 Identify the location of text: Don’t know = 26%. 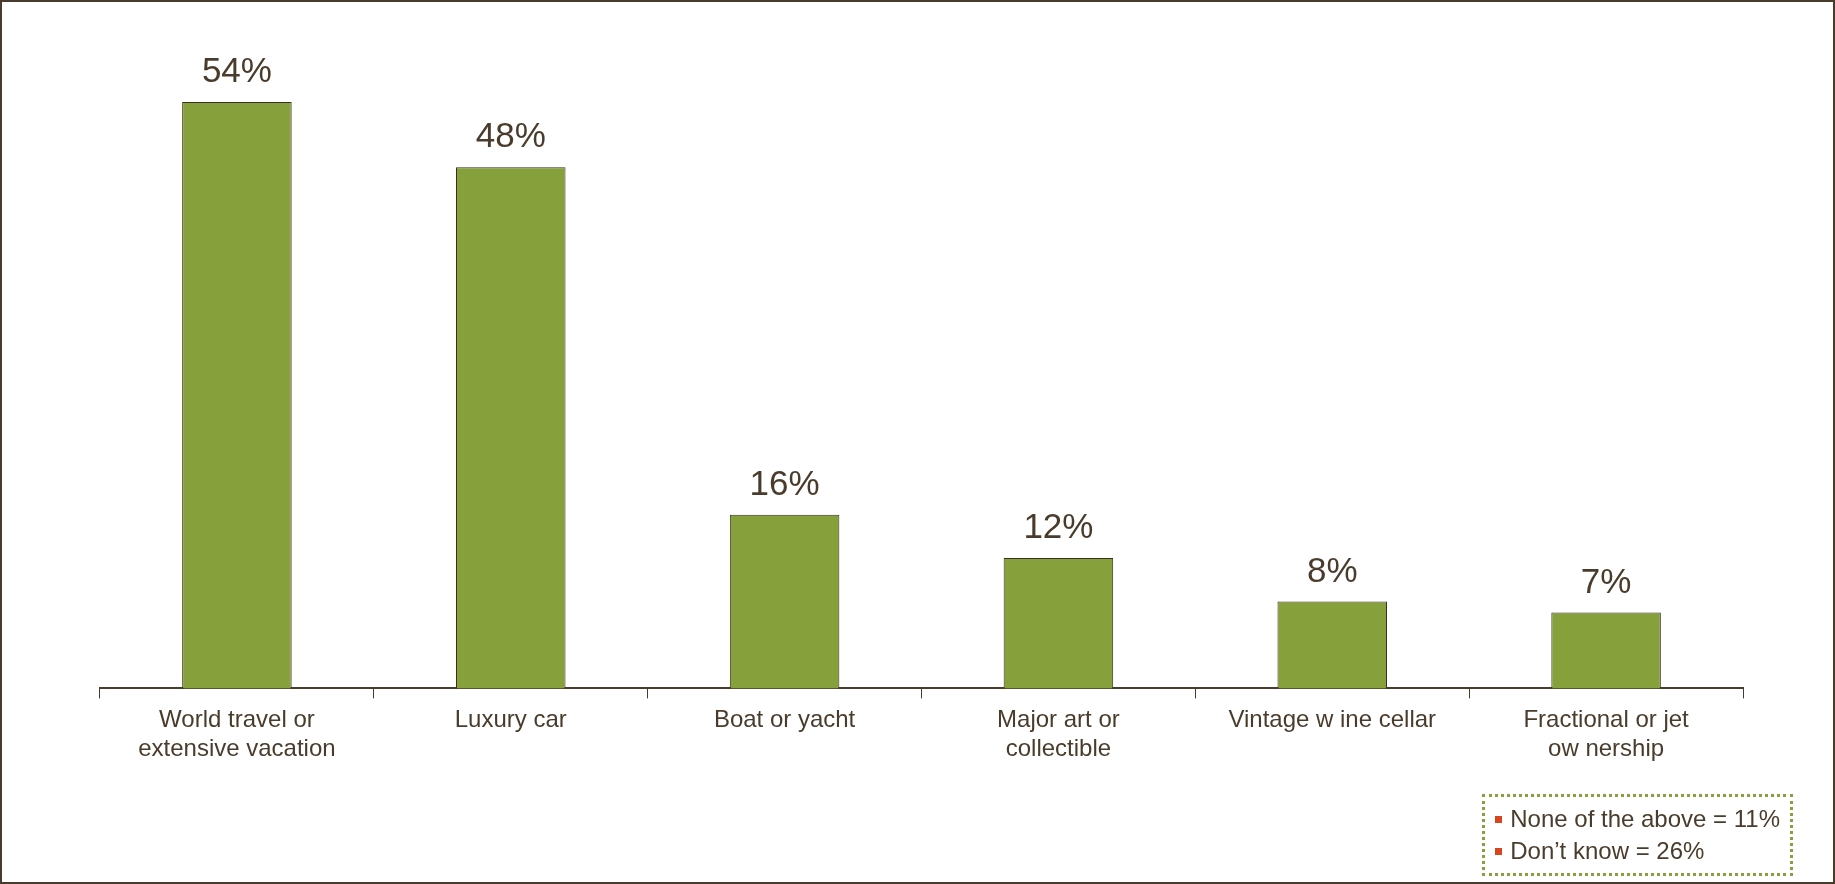
(1607, 851).